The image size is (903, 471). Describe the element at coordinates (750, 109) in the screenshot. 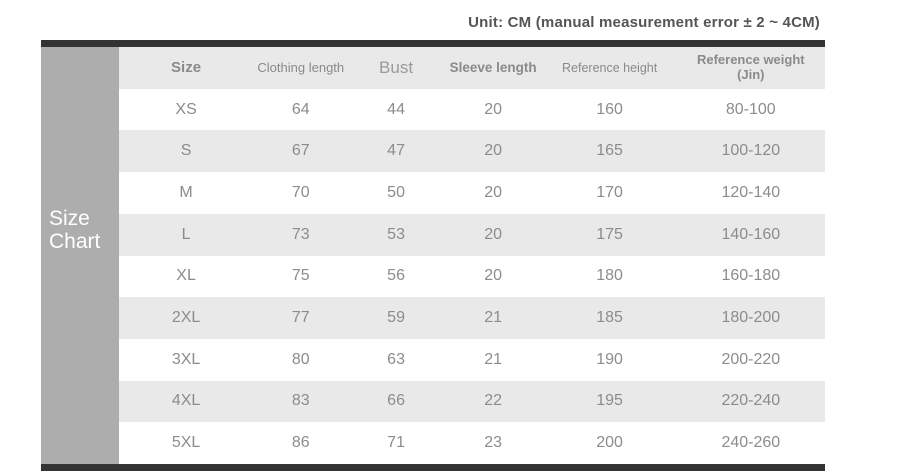

I see `reference-weight-cell: 80-100` at that location.